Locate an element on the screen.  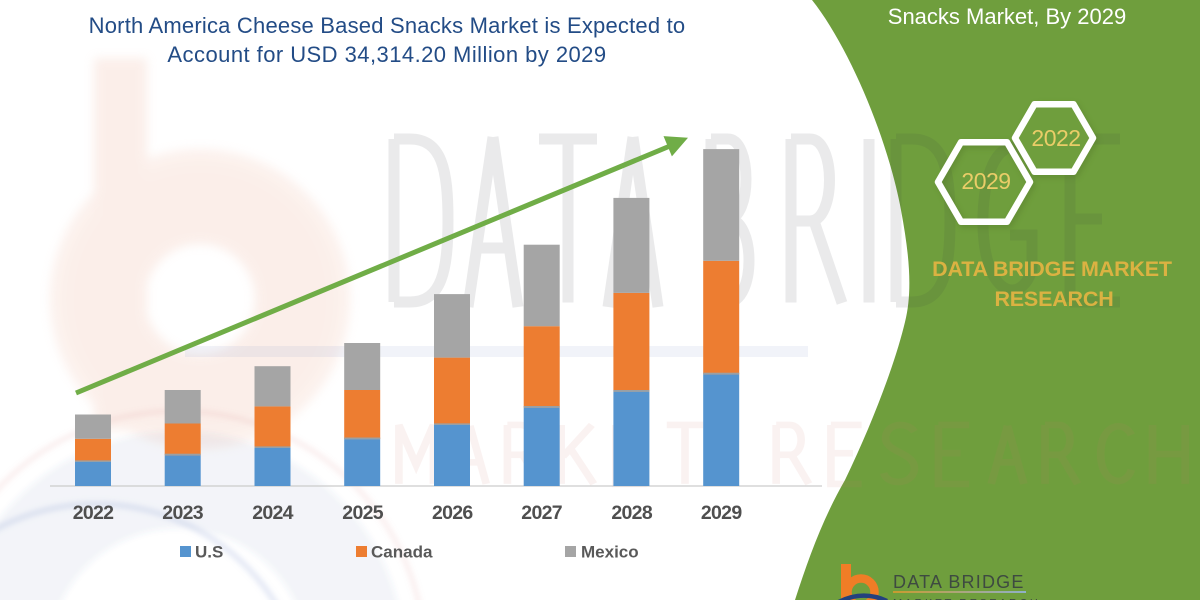
svg-text: 2026 is located at coordinates (452, 513).